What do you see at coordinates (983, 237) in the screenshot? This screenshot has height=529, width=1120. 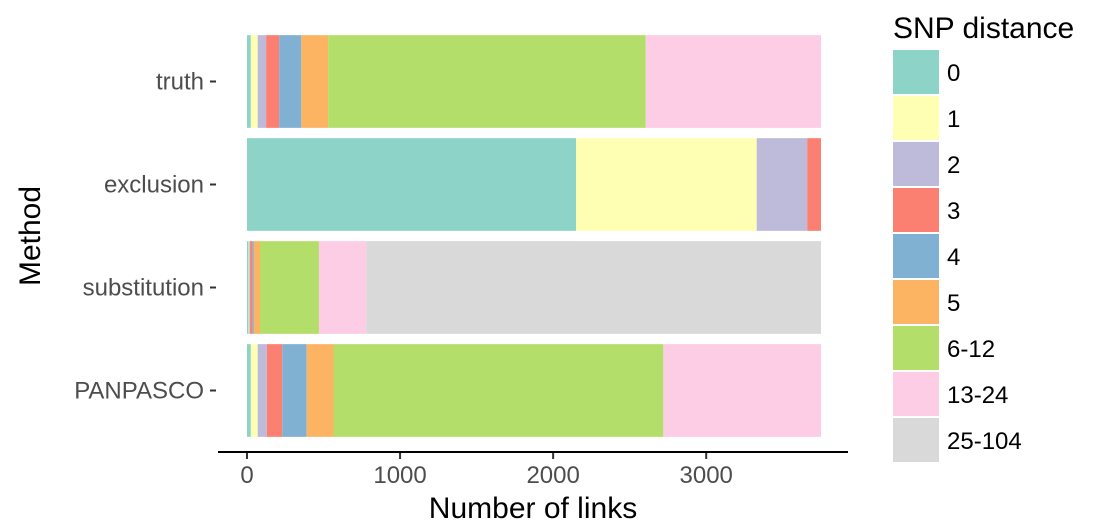 I see `legend: SNP distance 0 1 2 3 4 5 6-12 13-24 25-104` at bounding box center [983, 237].